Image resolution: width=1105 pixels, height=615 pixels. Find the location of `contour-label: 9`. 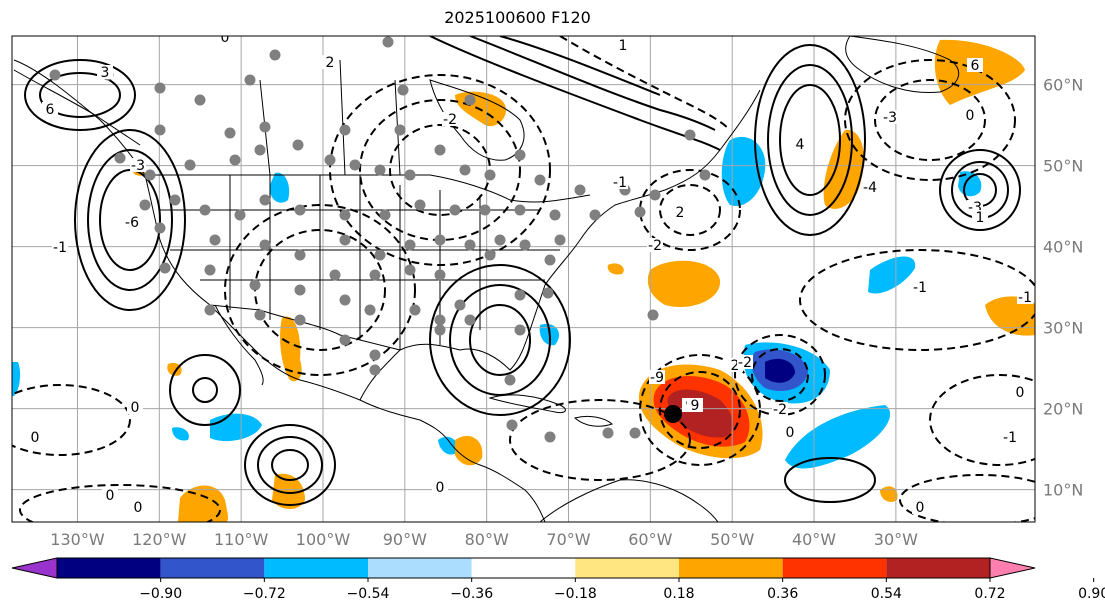

contour-label: 9 is located at coordinates (695, 406).